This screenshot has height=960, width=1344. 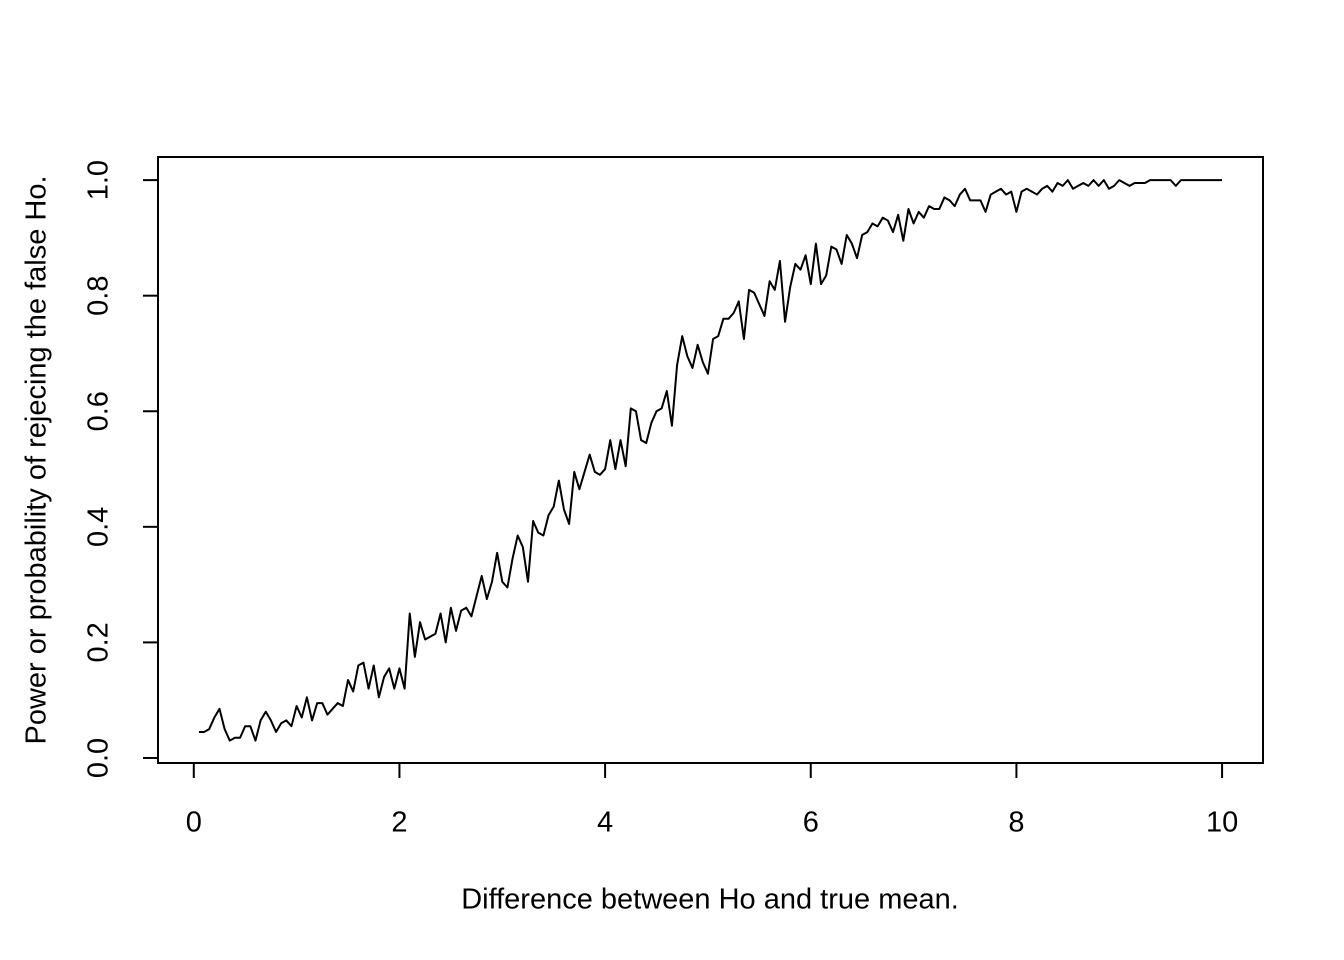 I want to click on x-tick-label: 2, so click(x=399, y=823).